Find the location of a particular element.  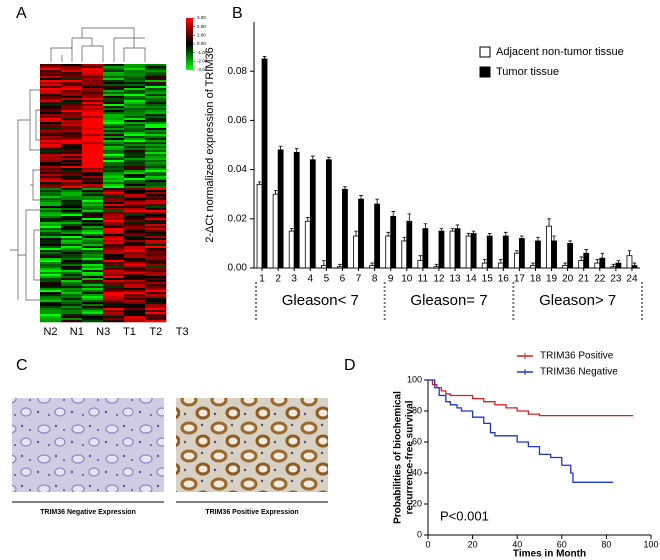

y-tick-label: 20 is located at coordinates (417, 503).